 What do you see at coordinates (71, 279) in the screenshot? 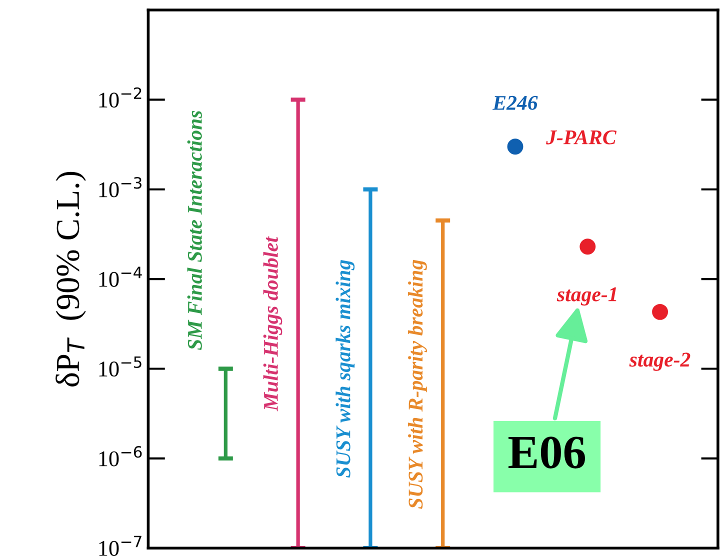
I see `y-axis-title: δP$_{T}$ (90% C.L.)` at bounding box center [71, 279].